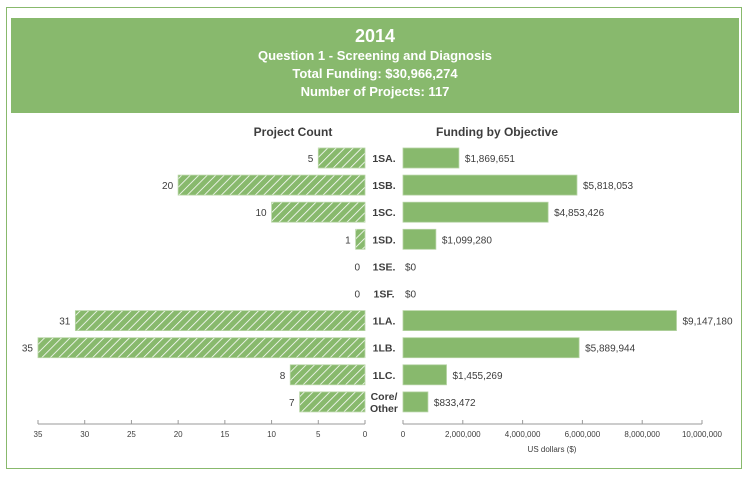  I want to click on funding-value-label: $833,472, so click(455, 403).